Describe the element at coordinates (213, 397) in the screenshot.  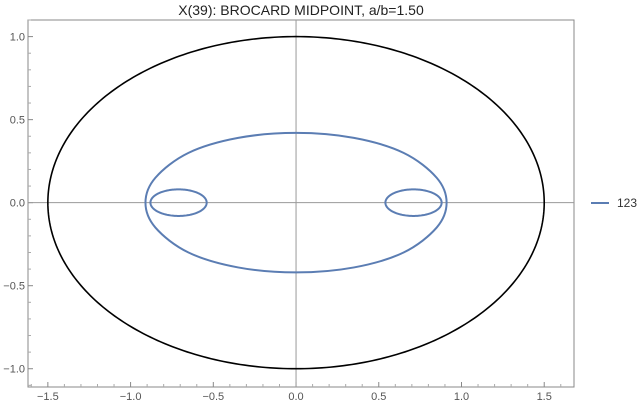
I see `x-tick-label: −0.5` at that location.